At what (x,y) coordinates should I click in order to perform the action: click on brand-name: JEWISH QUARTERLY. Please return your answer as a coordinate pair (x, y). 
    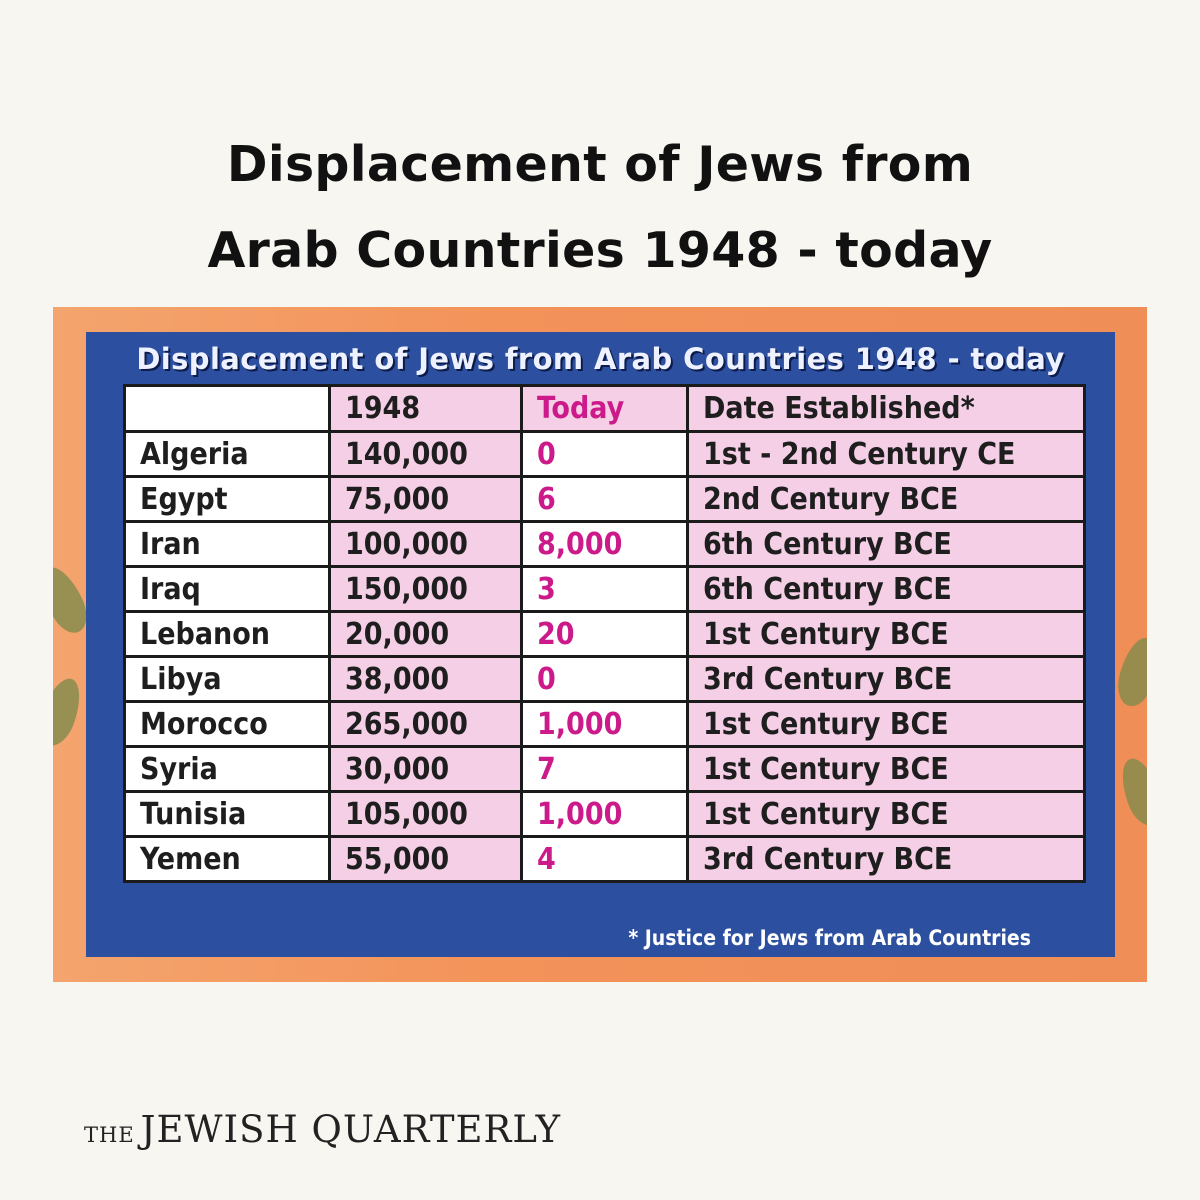
    Looking at the image, I should click on (351, 1129).